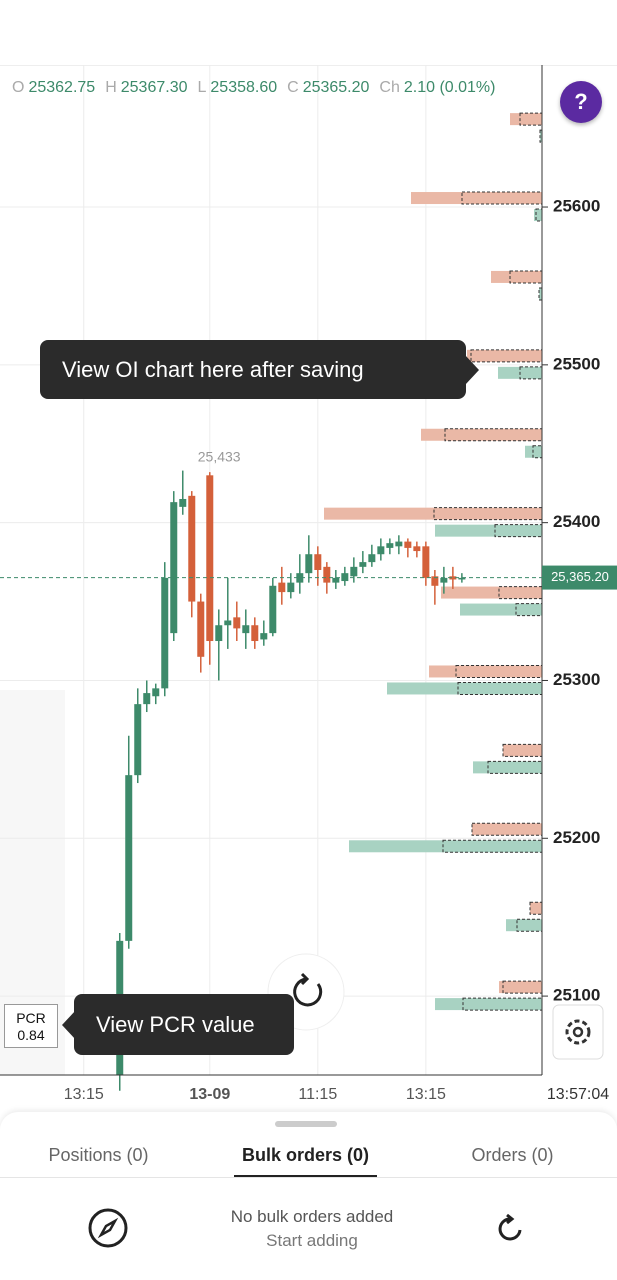  I want to click on ohlc-value: 2.10 (0.01%), so click(449, 87).